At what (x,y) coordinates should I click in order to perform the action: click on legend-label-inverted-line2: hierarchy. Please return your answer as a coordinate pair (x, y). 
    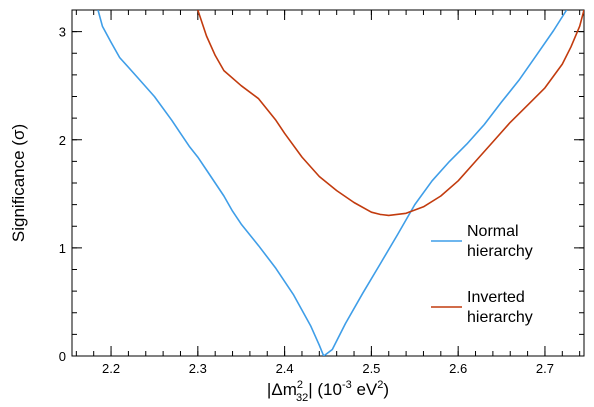
    Looking at the image, I should click on (500, 317).